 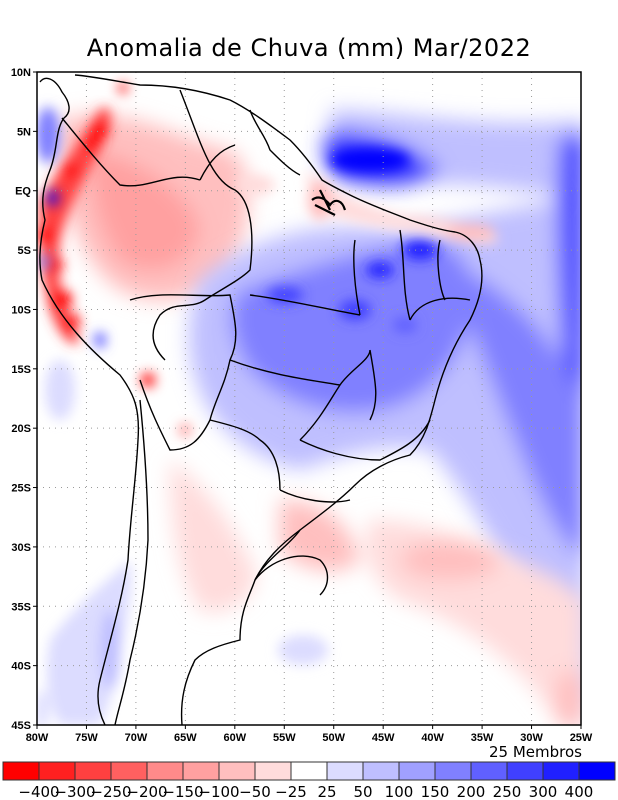 I want to click on brazil-border-west, so click(x=202, y=225).